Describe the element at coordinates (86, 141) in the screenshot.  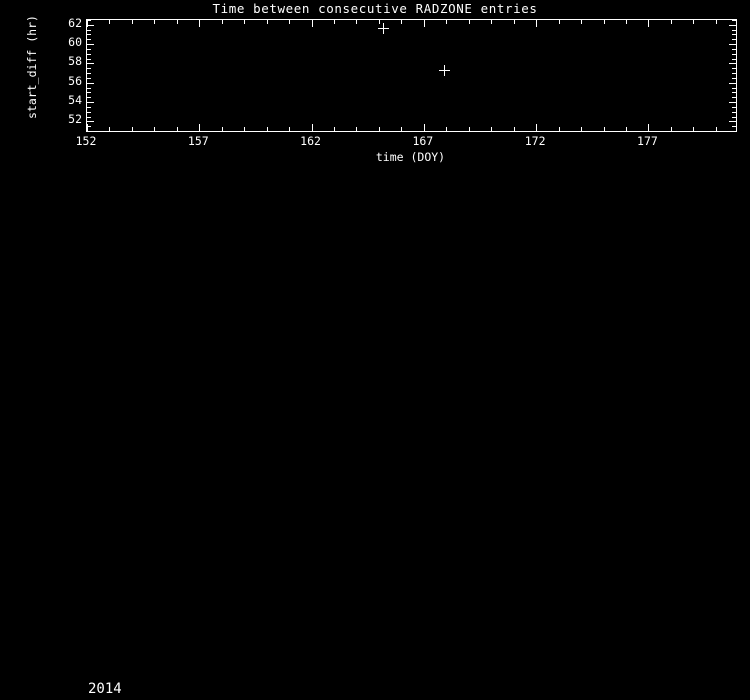
I see `x-tick-label: 152` at that location.